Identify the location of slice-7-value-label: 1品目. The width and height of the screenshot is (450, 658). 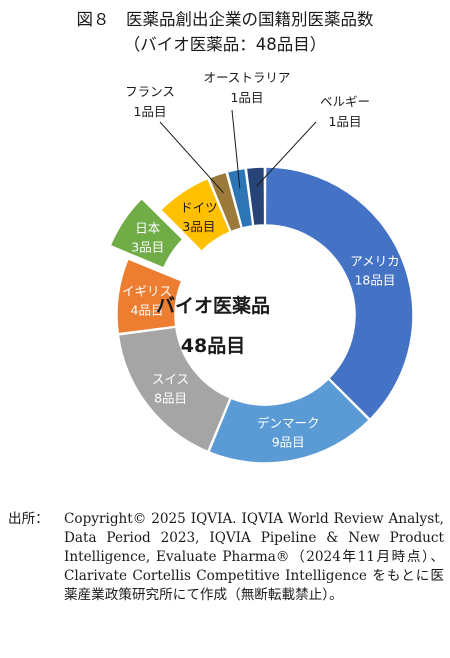
(150, 111).